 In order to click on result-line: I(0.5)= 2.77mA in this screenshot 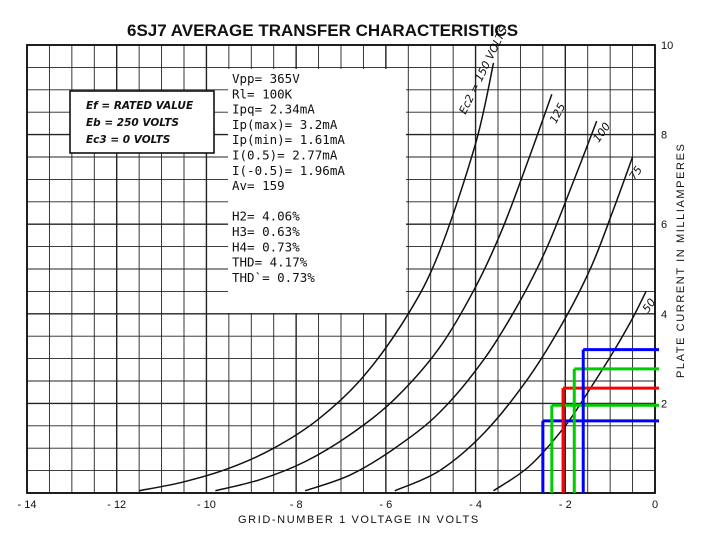, I will do `click(285, 155)`.